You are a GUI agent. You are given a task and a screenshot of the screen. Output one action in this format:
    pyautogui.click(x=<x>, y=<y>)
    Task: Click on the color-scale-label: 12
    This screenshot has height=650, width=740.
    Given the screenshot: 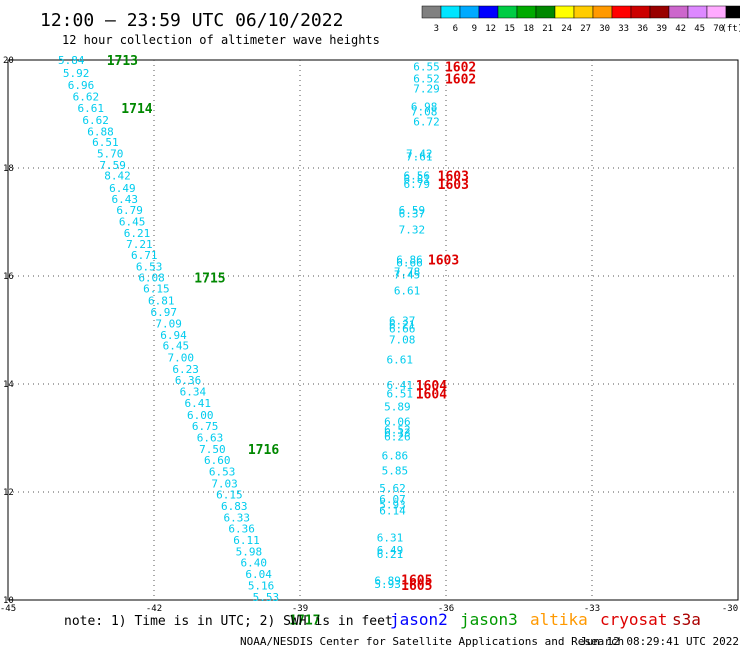 What is the action you would take?
    pyautogui.click(x=490, y=29)
    